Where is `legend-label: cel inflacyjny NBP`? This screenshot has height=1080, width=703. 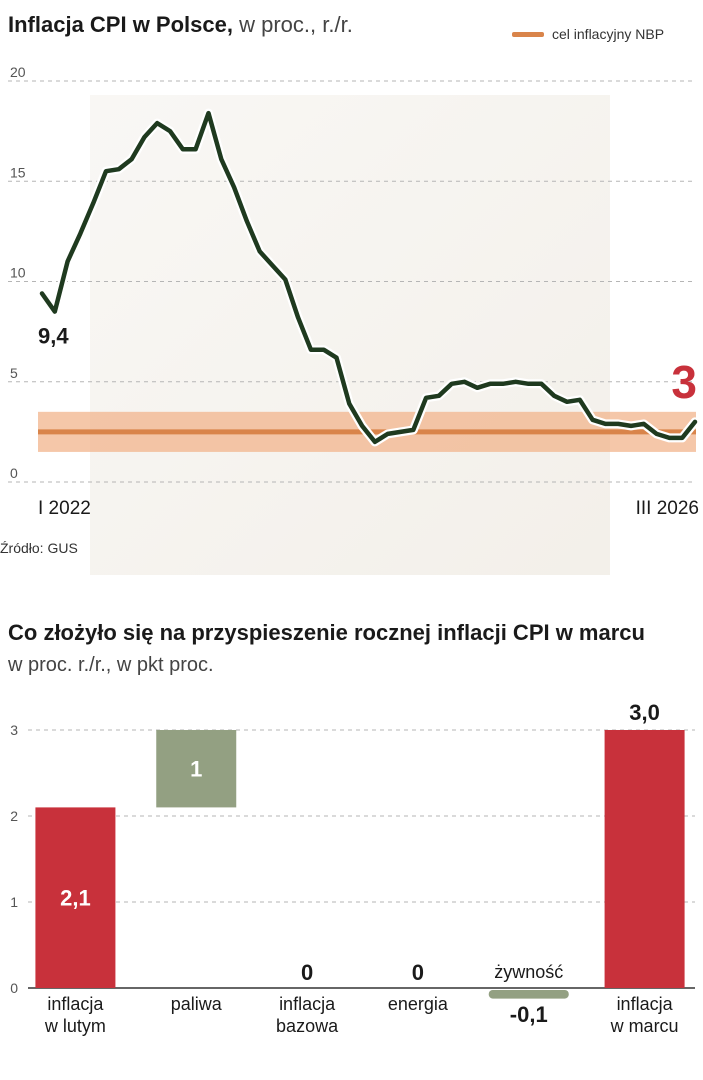 legend-label: cel inflacyjny NBP is located at coordinates (608, 34).